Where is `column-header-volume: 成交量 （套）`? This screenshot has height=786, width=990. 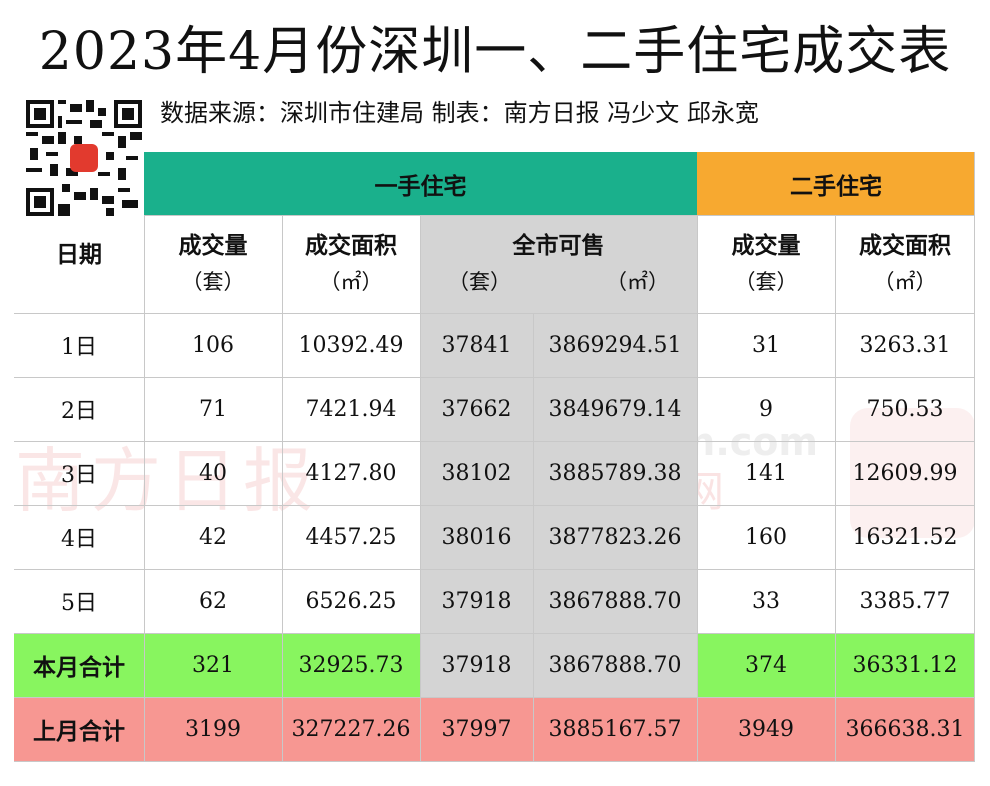 column-header-volume: 成交量 （套） is located at coordinates (213, 263).